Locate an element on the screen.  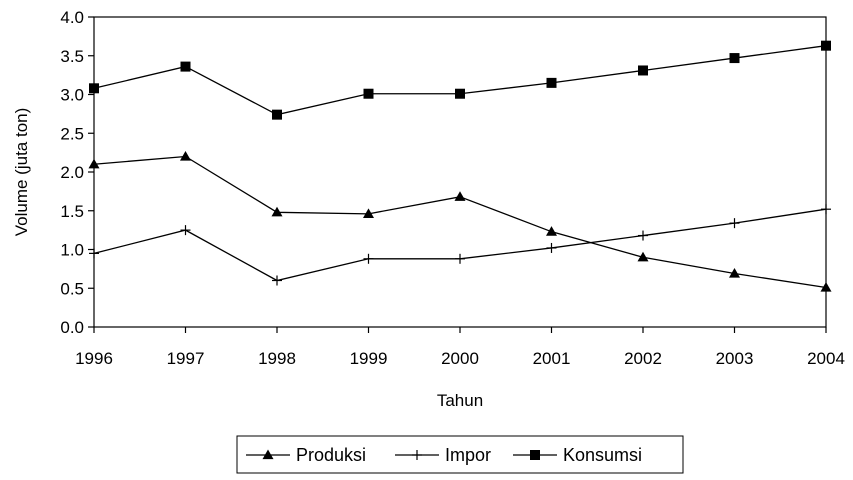
legend-box is located at coordinates (460, 454).